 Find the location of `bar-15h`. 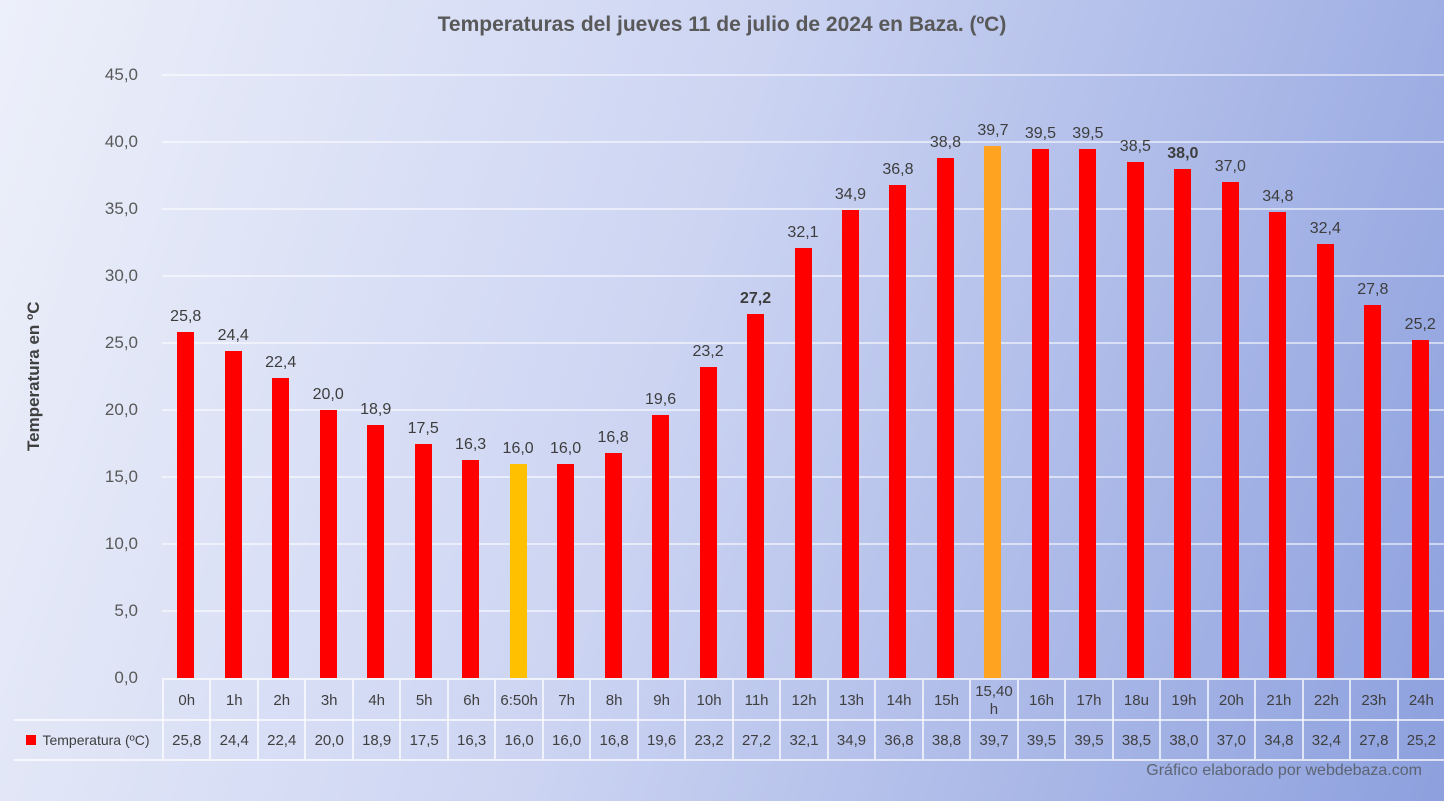

bar-15h is located at coordinates (945, 418).